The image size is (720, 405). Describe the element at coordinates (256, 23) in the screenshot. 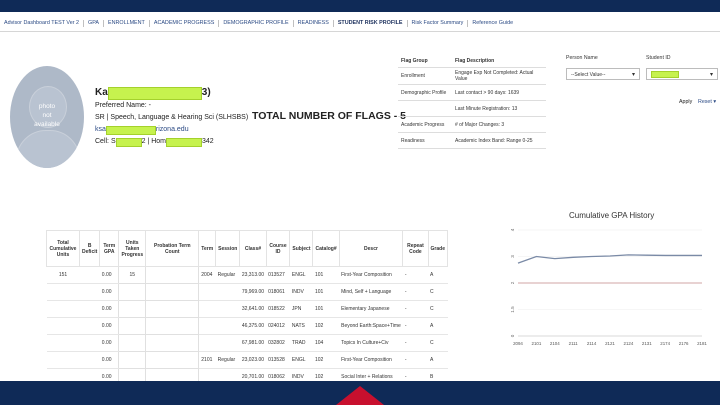

I see `tab-demographic-profile: DEMOGRAPHIC PROFILE` at that location.